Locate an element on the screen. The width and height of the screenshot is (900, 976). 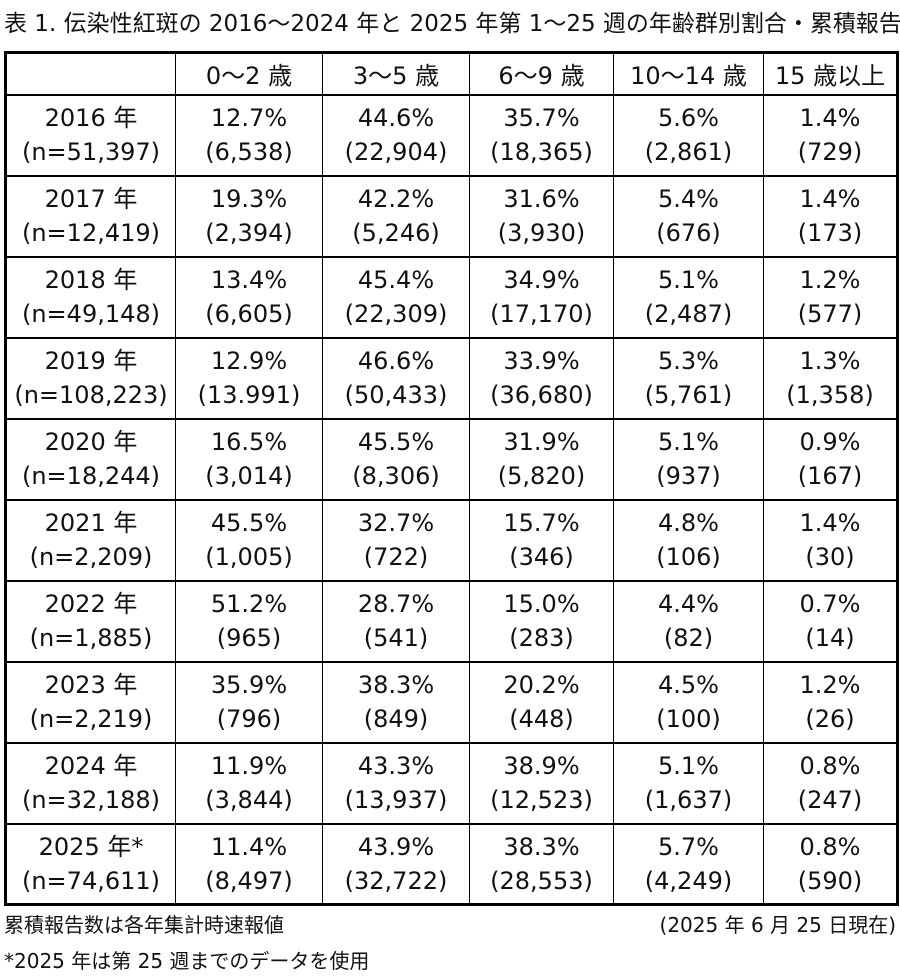
cell-percent: 5.4% is located at coordinates (688, 199).